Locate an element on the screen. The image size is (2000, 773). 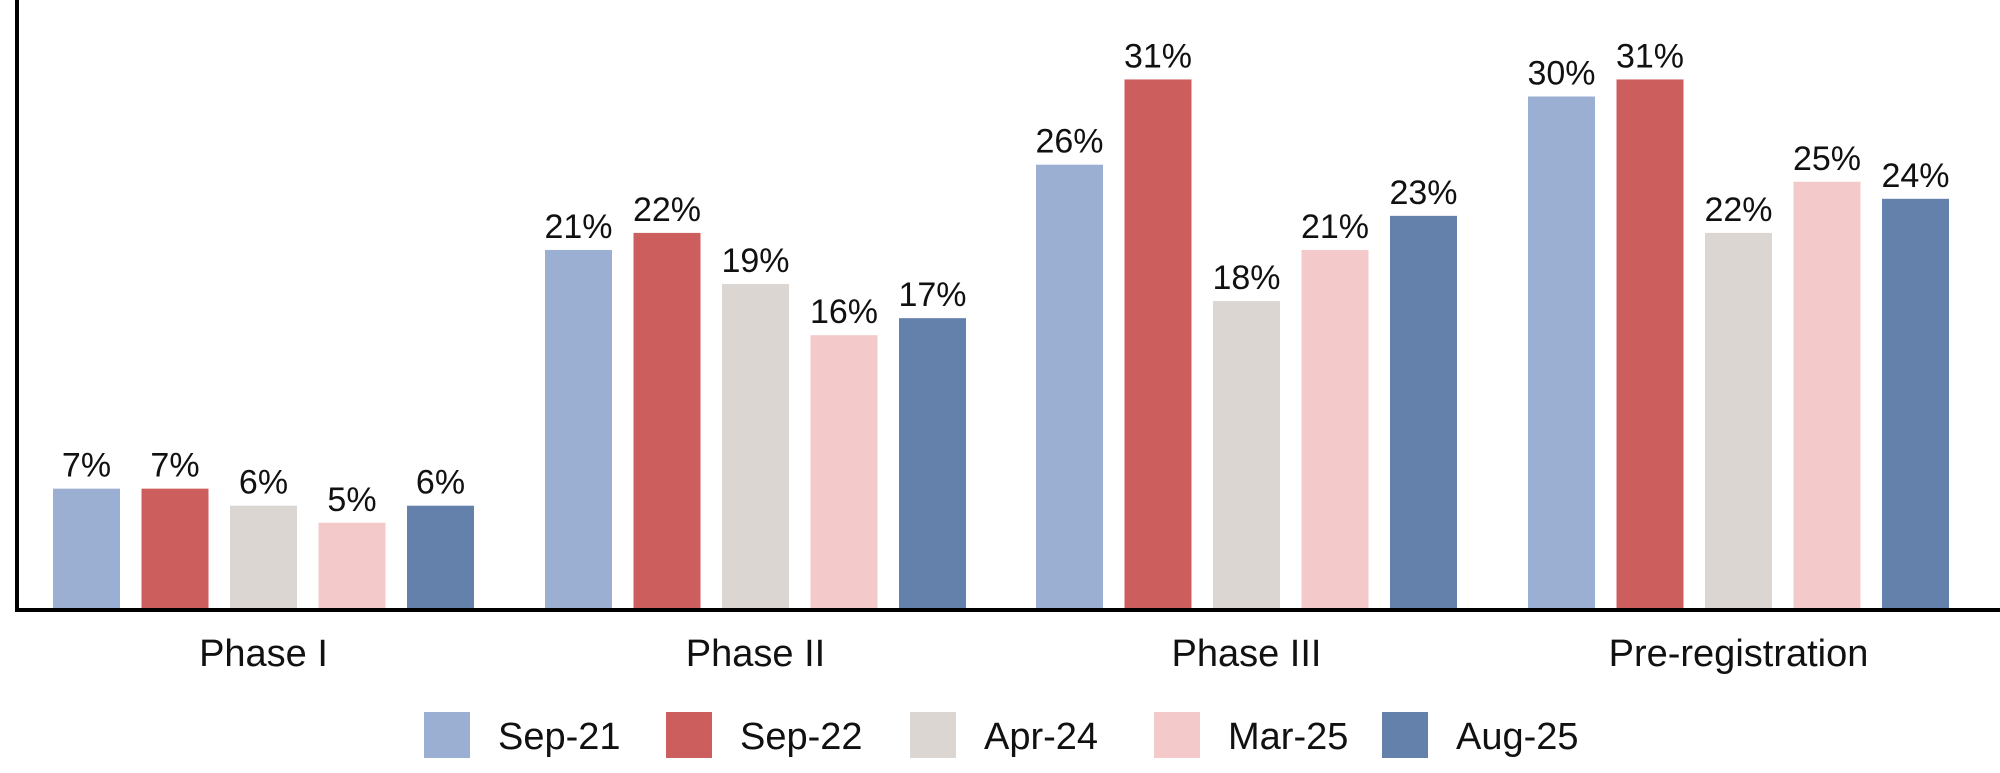
value-label: 16% is located at coordinates (844, 312).